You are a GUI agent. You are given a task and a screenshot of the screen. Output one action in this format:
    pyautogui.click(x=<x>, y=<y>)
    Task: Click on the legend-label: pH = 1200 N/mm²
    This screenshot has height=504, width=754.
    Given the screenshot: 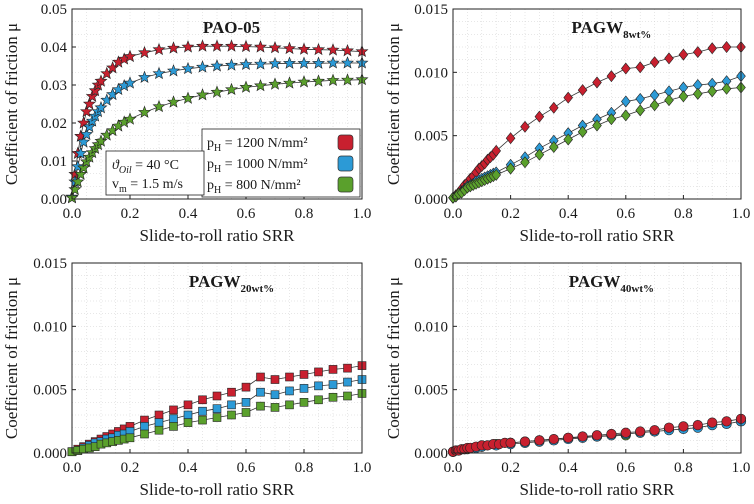 What is the action you would take?
    pyautogui.click(x=257, y=145)
    